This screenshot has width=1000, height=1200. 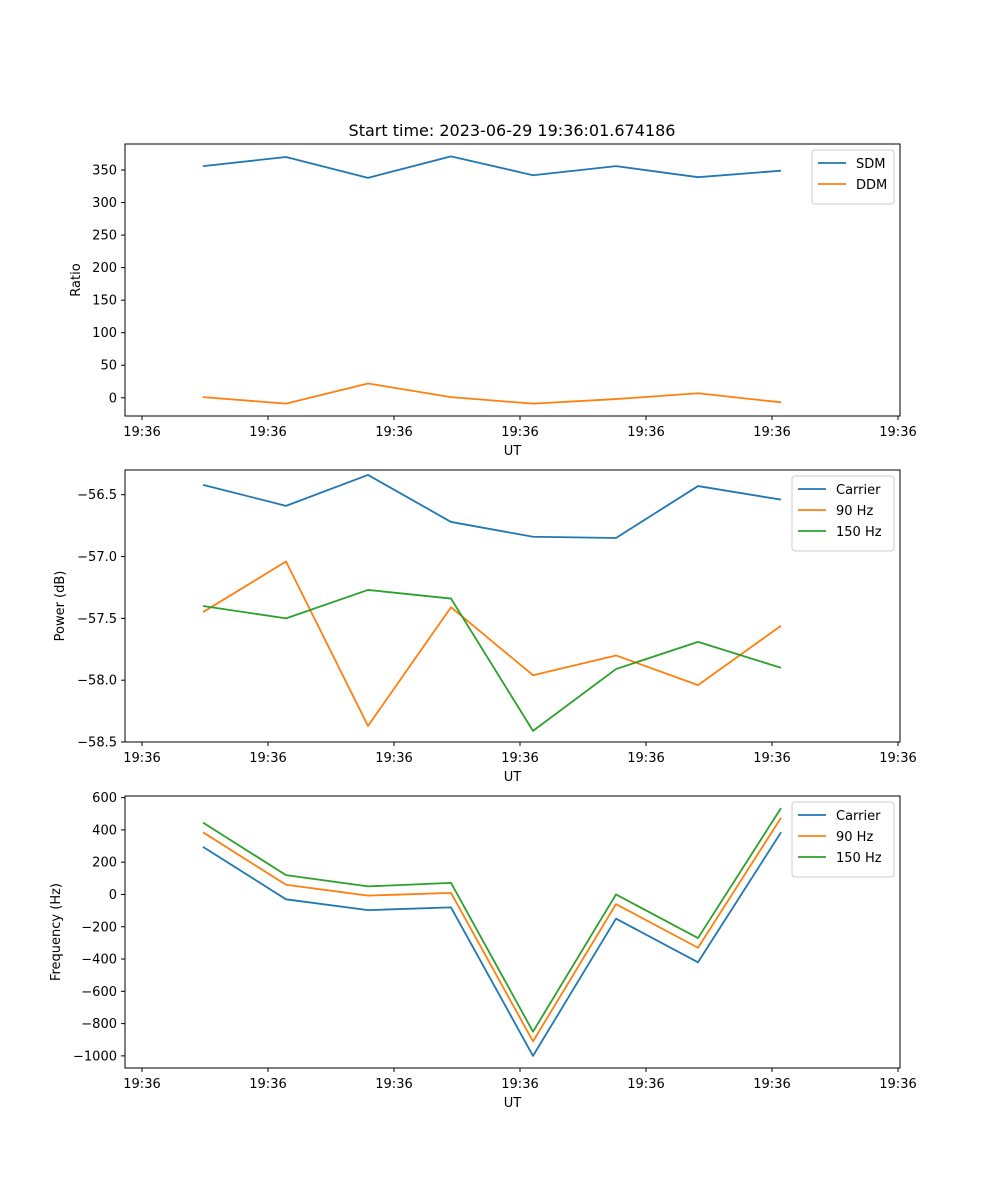 What do you see at coordinates (60, 606) in the screenshot?
I see `y-axis-label: Power (dB)` at bounding box center [60, 606].